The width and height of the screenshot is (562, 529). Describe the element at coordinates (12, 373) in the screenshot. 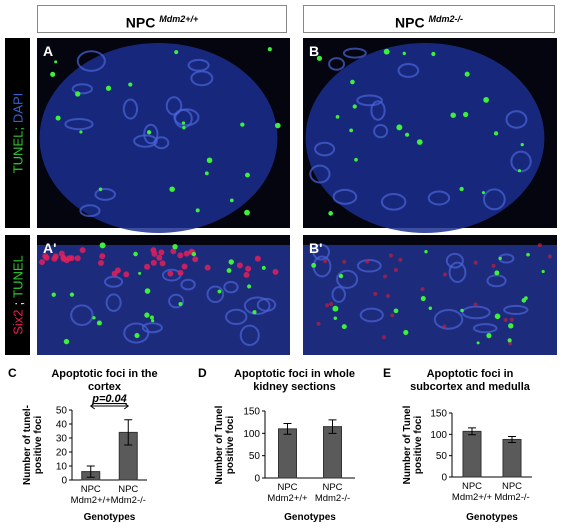

I see `chart-letter: C` at that location.